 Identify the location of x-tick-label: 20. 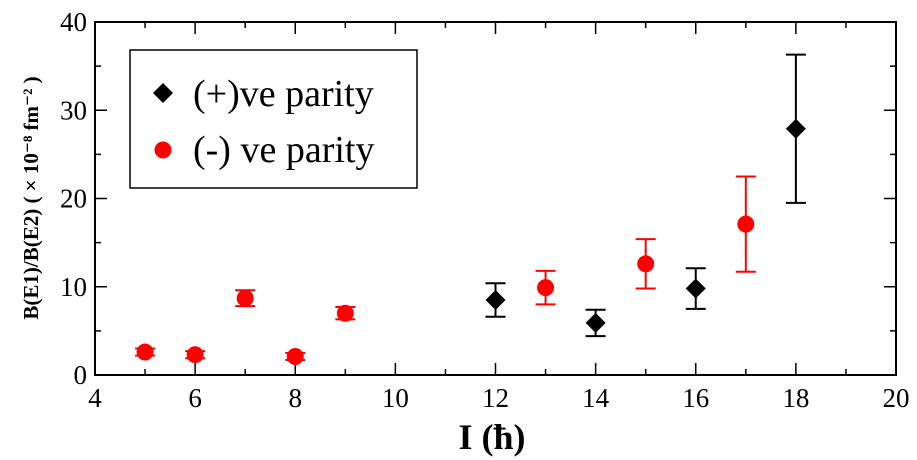
(896, 398).